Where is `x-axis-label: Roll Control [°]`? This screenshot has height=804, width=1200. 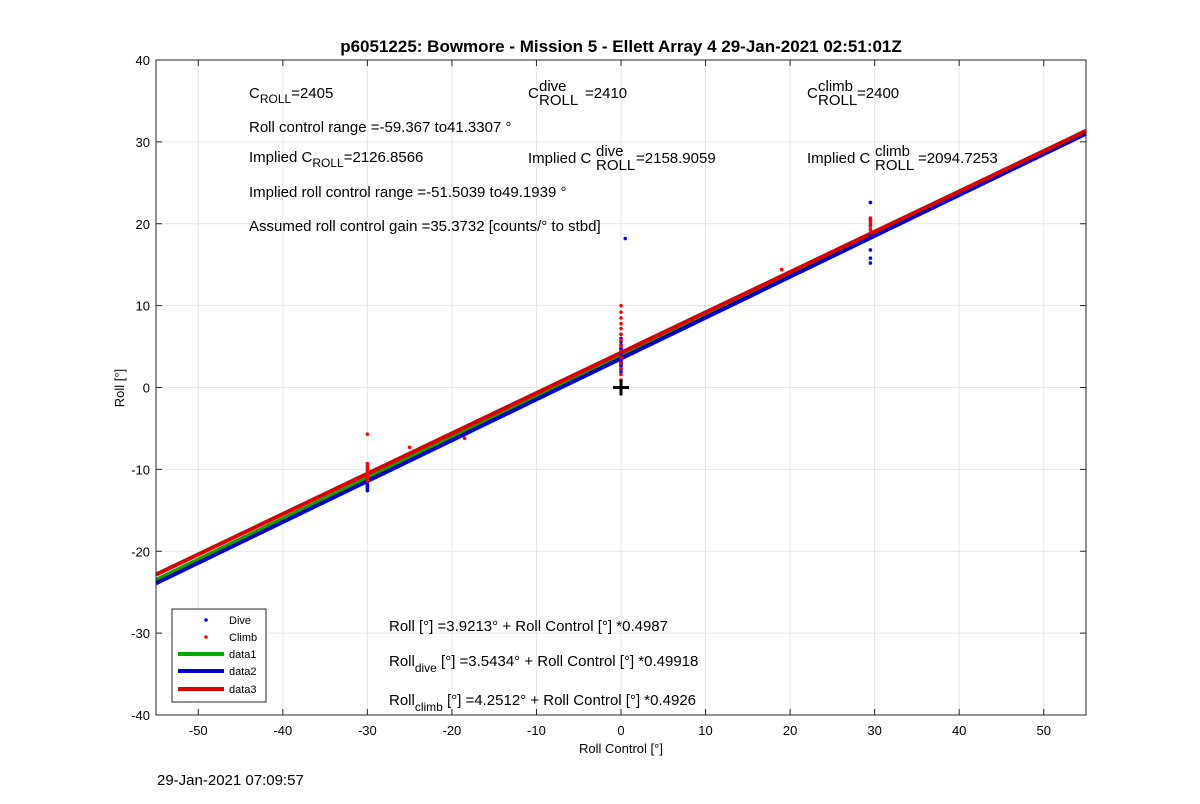 x-axis-label: Roll Control [°] is located at coordinates (621, 748).